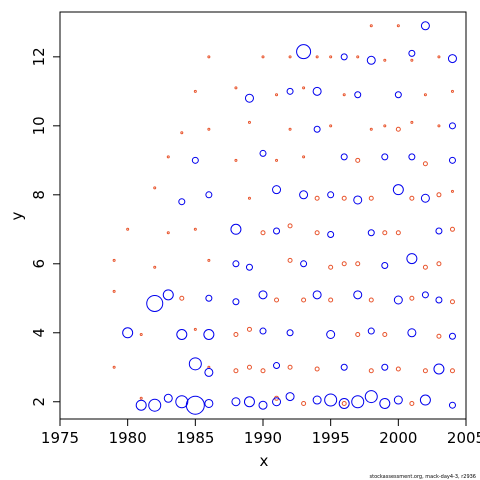 The height and width of the screenshot is (480, 480). I want to click on x-tick-label: 1985, so click(195, 438).